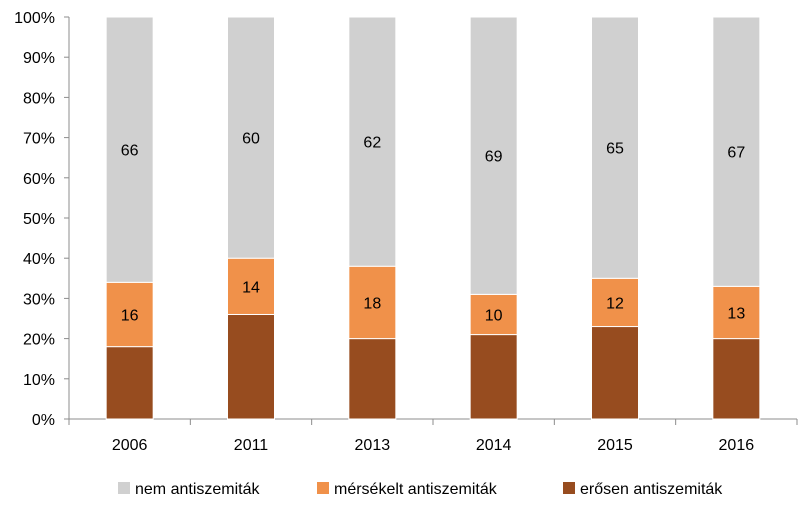  I want to click on y-tick-label: 90%, so click(39, 58).